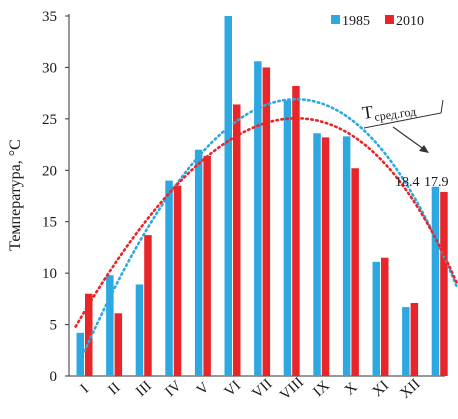 The image size is (458, 419). What do you see at coordinates (389, 19) in the screenshot?
I see `legend-swatch-2010` at bounding box center [389, 19].